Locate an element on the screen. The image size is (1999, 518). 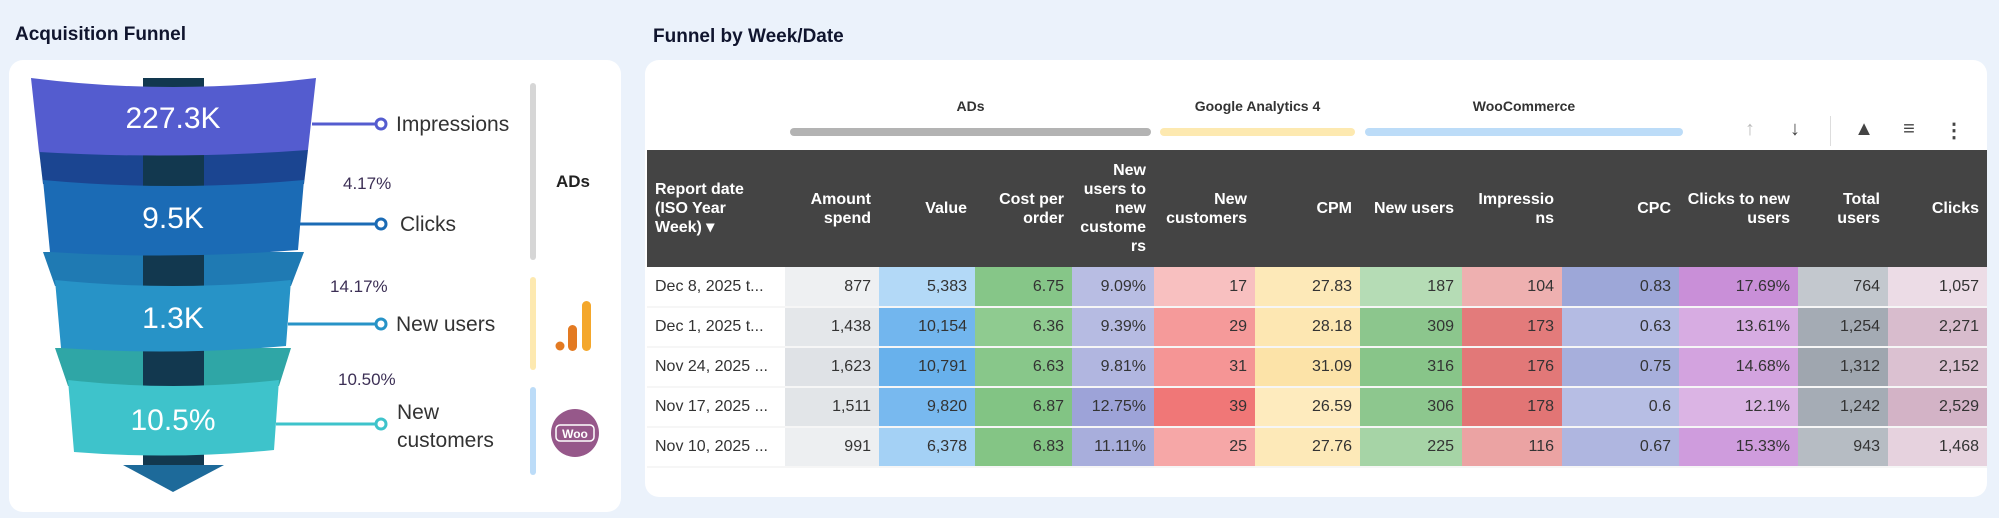
table-cell: 2,529 is located at coordinates (1937, 407).